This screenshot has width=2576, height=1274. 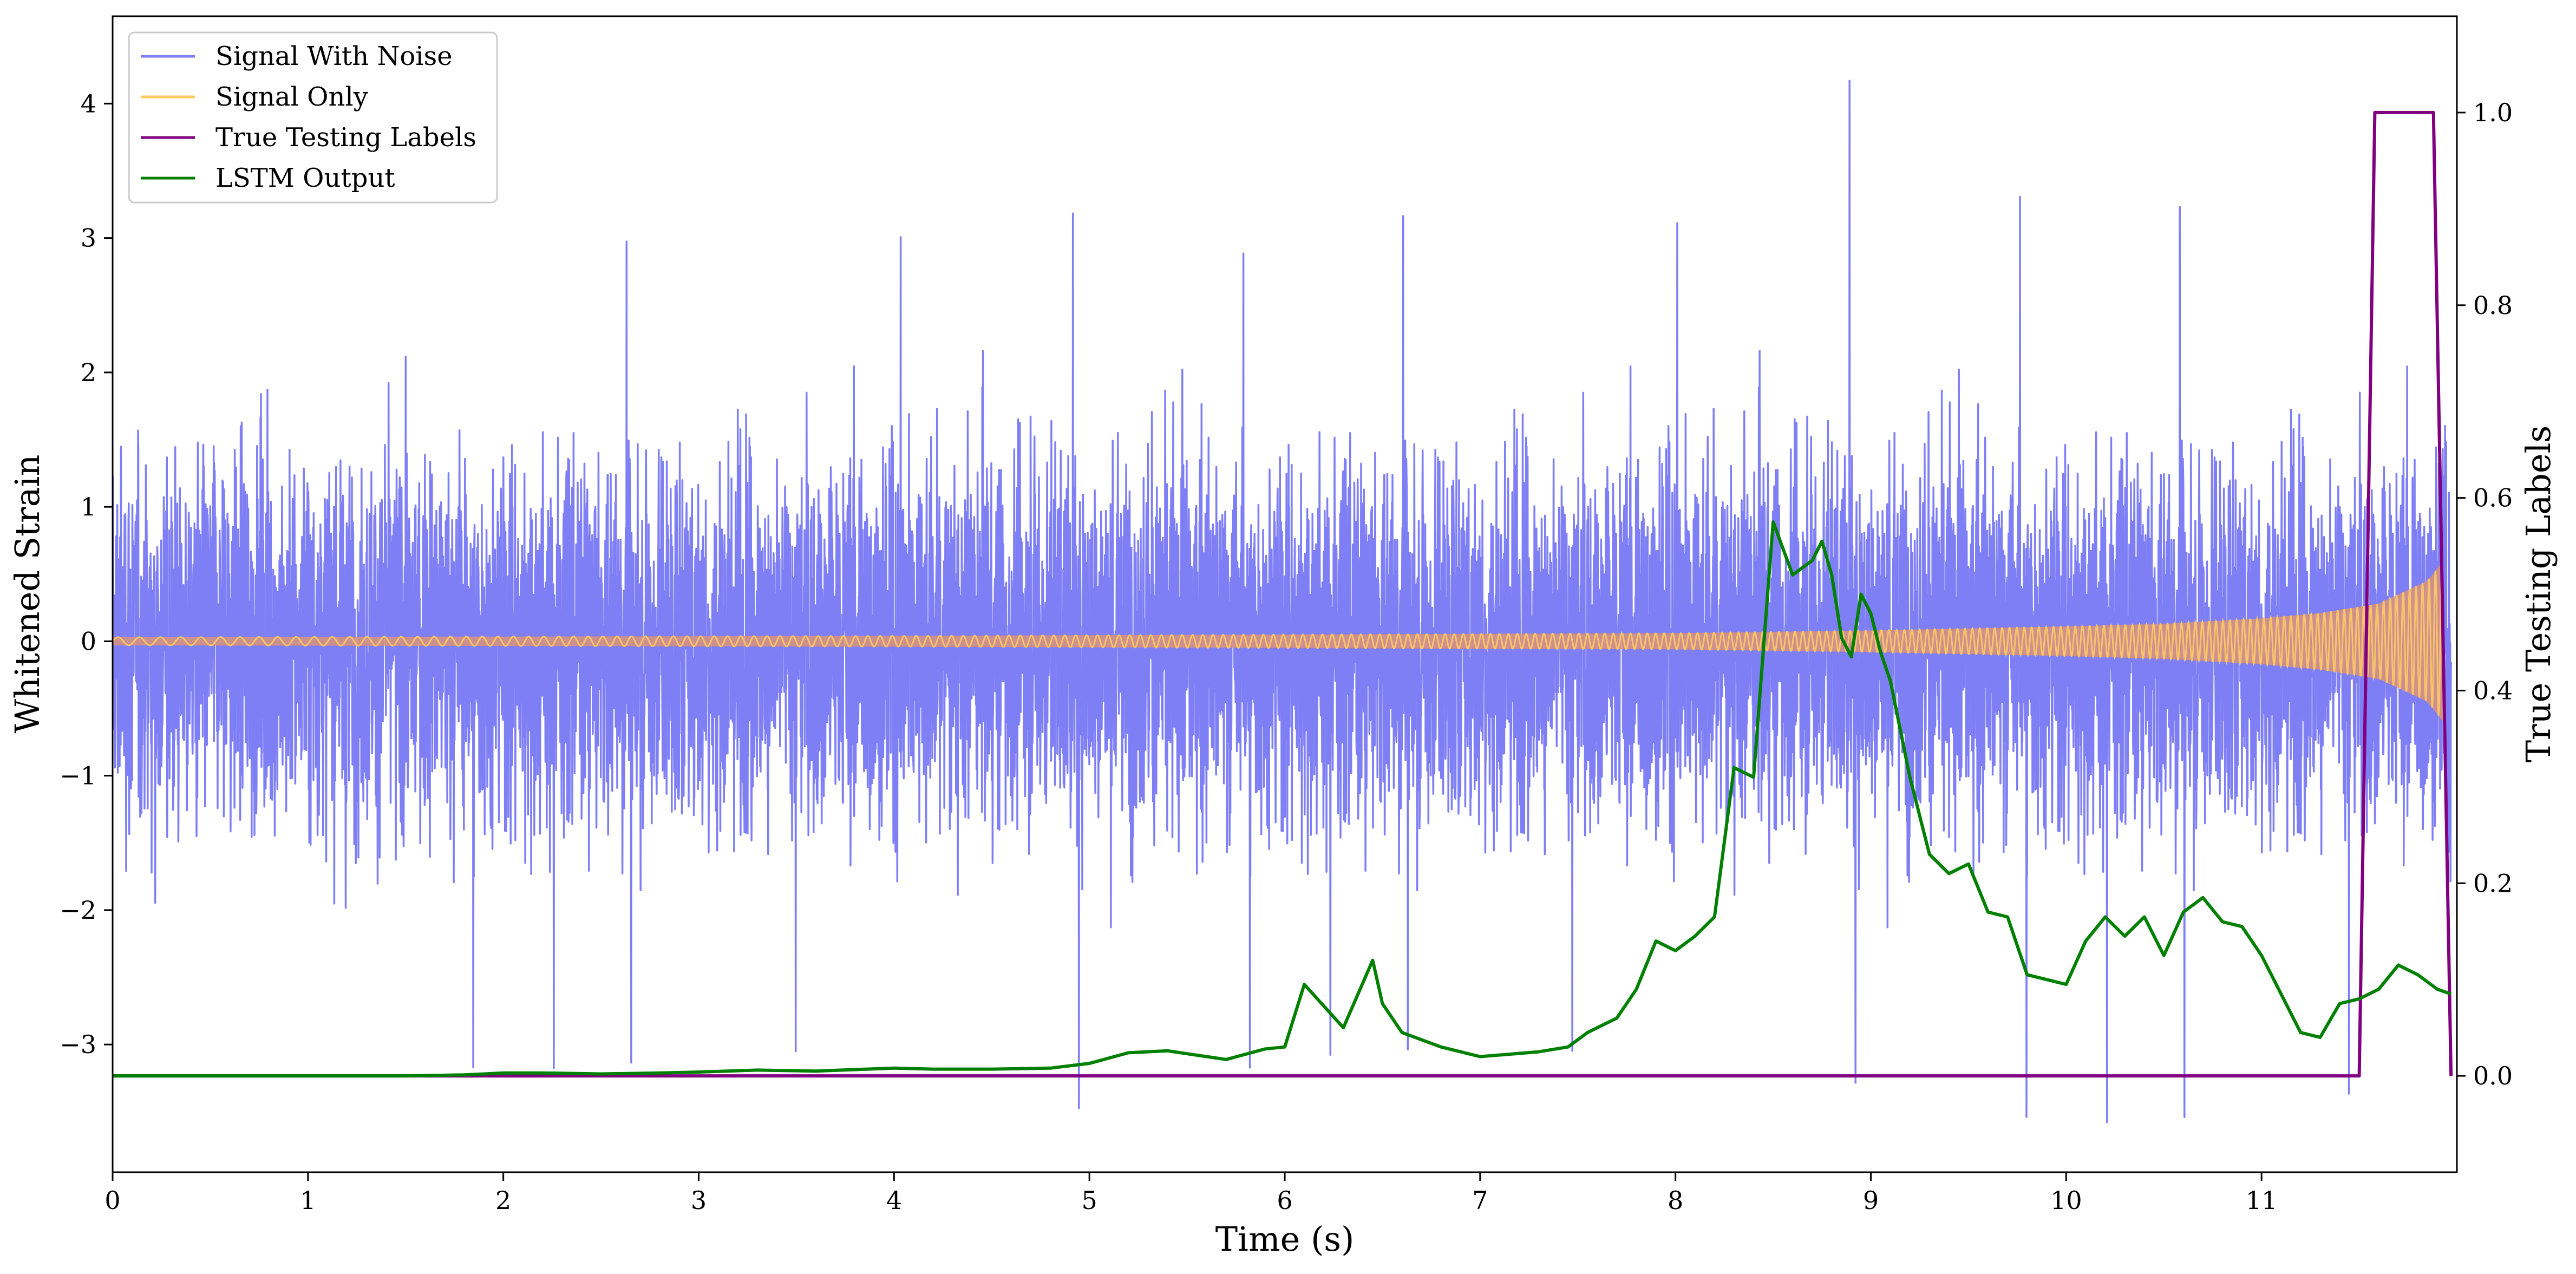 I want to click on x-tick-label: 7, so click(x=1480, y=1200).